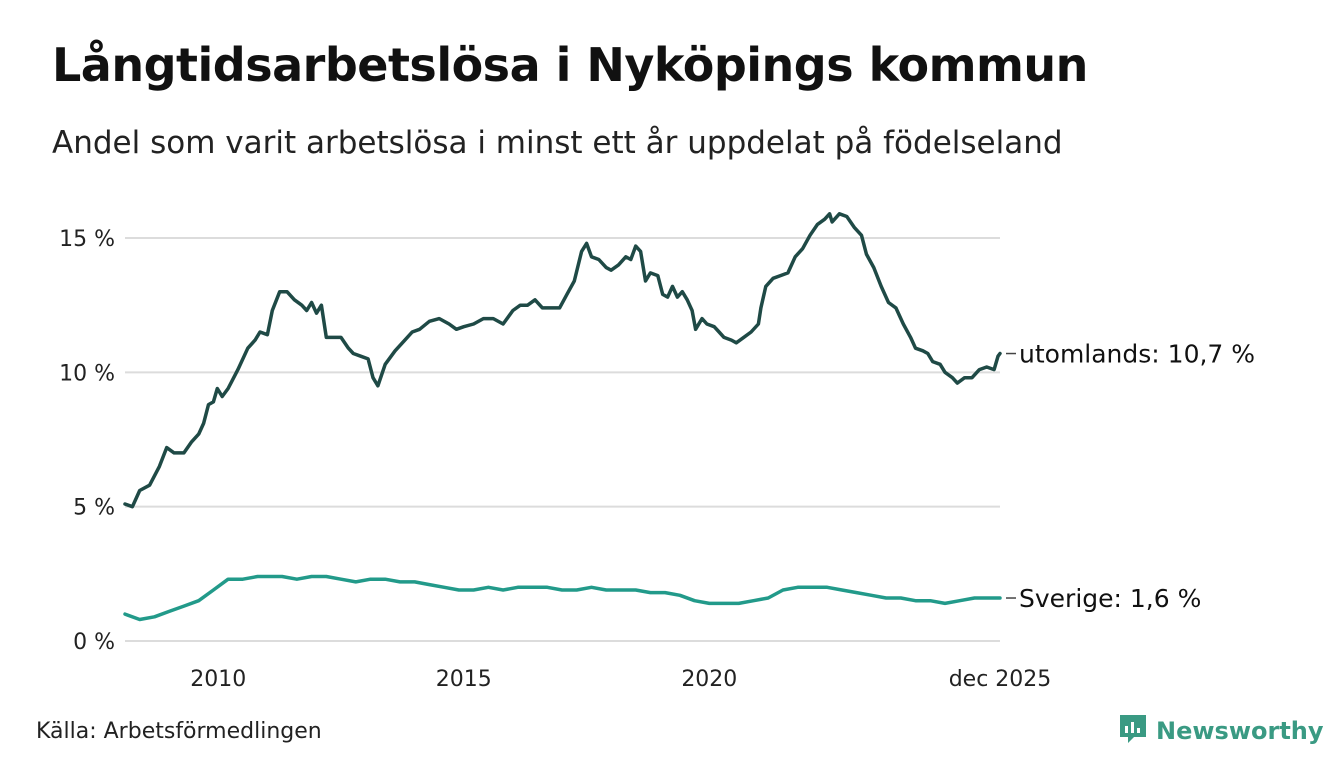 This screenshot has width=1340, height=780. I want to click on y-tick-label: 15 %, so click(87, 239).